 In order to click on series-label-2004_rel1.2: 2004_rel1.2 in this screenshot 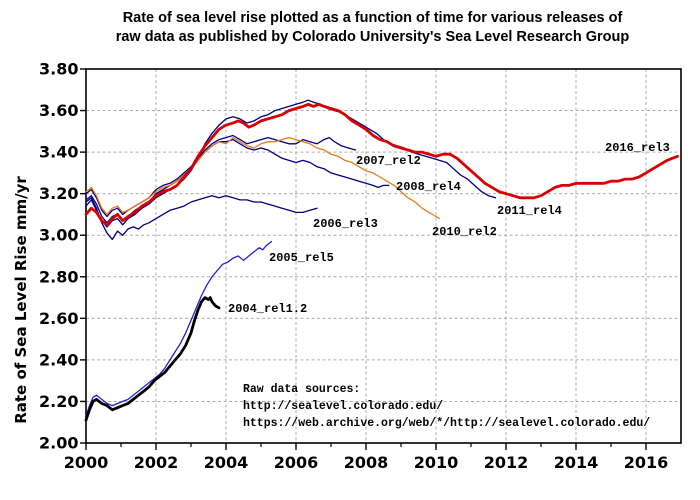, I will do `click(267, 309)`.